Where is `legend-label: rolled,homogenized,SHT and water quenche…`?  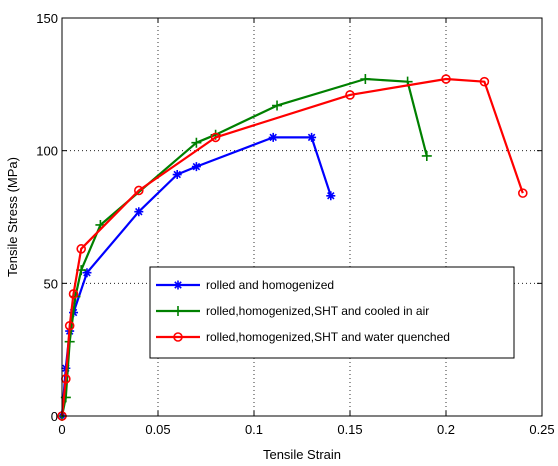
legend-label: rolled,homogenized,SHT and water quenche… is located at coordinates (328, 337).